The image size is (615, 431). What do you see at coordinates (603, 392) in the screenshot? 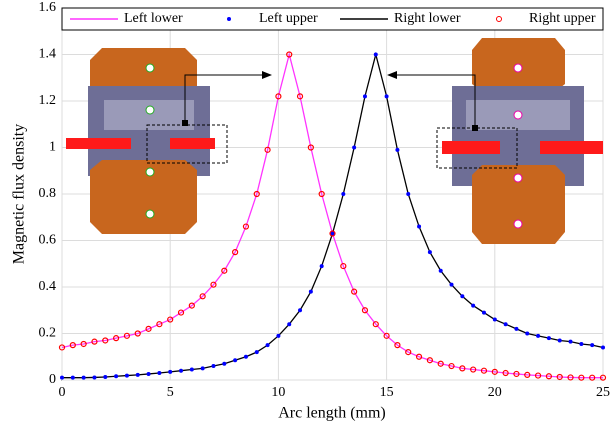
I see `x-tick-label: 25` at bounding box center [603, 392].